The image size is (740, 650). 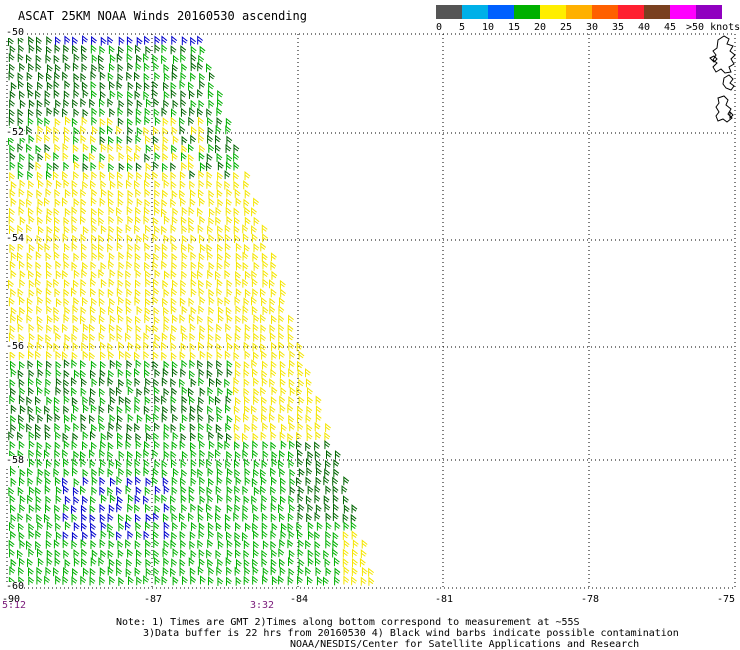 I want to click on legend-label-0: 0, so click(x=439, y=27).